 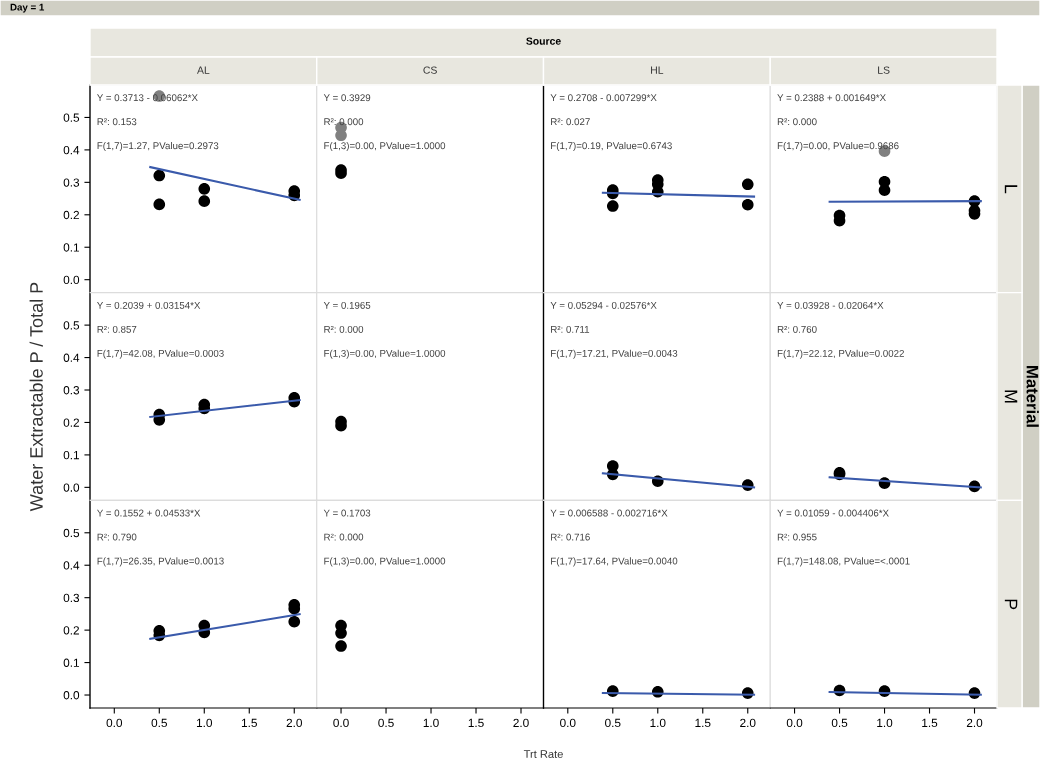 I want to click on text: M, so click(x=1011, y=396).